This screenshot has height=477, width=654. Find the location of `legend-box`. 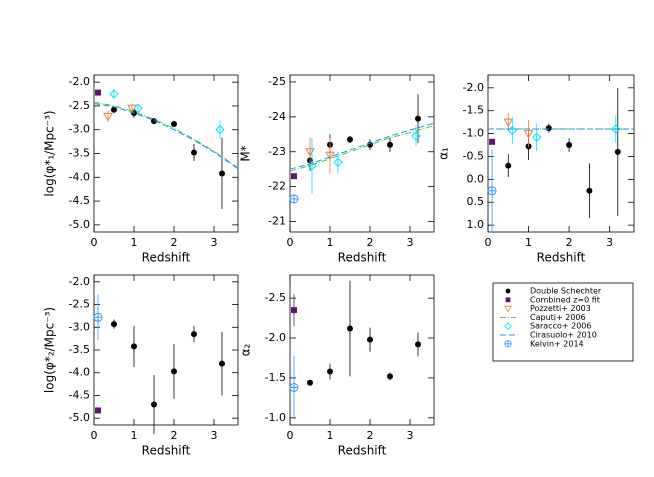

legend-box is located at coordinates (563, 322).